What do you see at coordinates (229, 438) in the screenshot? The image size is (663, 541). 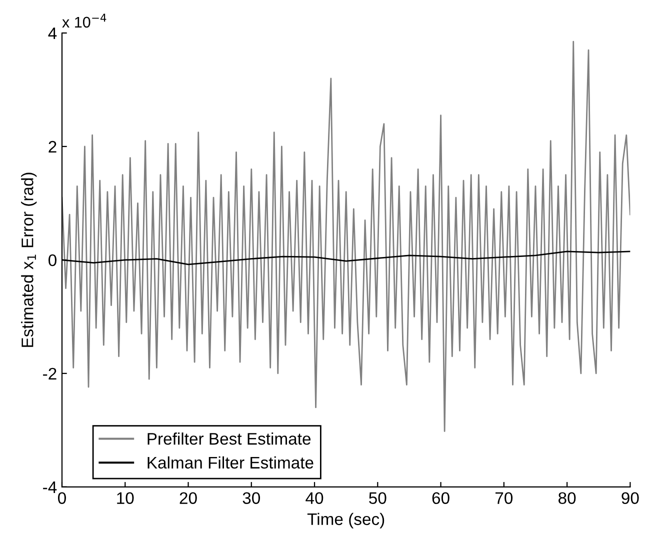 I see `legend-label: Prefilter Best Estimate` at bounding box center [229, 438].